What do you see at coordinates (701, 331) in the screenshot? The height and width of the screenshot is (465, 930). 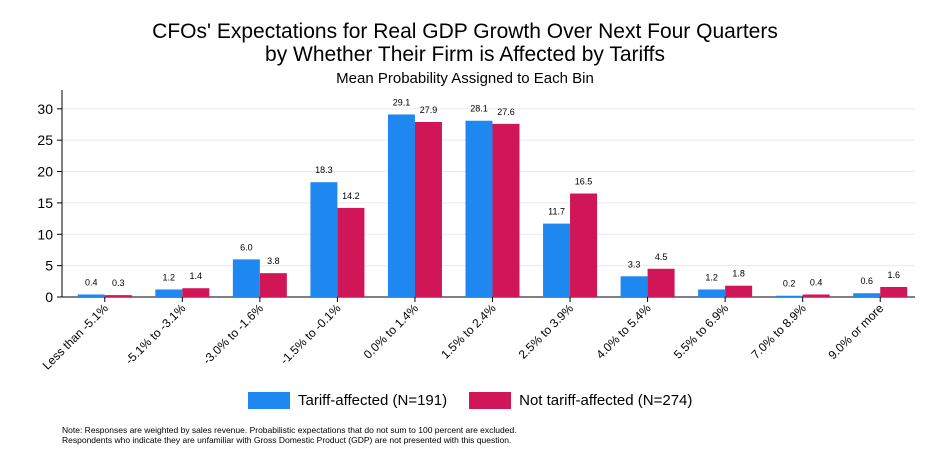 I see `x-tick-label: 5.5% to 6.9%` at bounding box center [701, 331].